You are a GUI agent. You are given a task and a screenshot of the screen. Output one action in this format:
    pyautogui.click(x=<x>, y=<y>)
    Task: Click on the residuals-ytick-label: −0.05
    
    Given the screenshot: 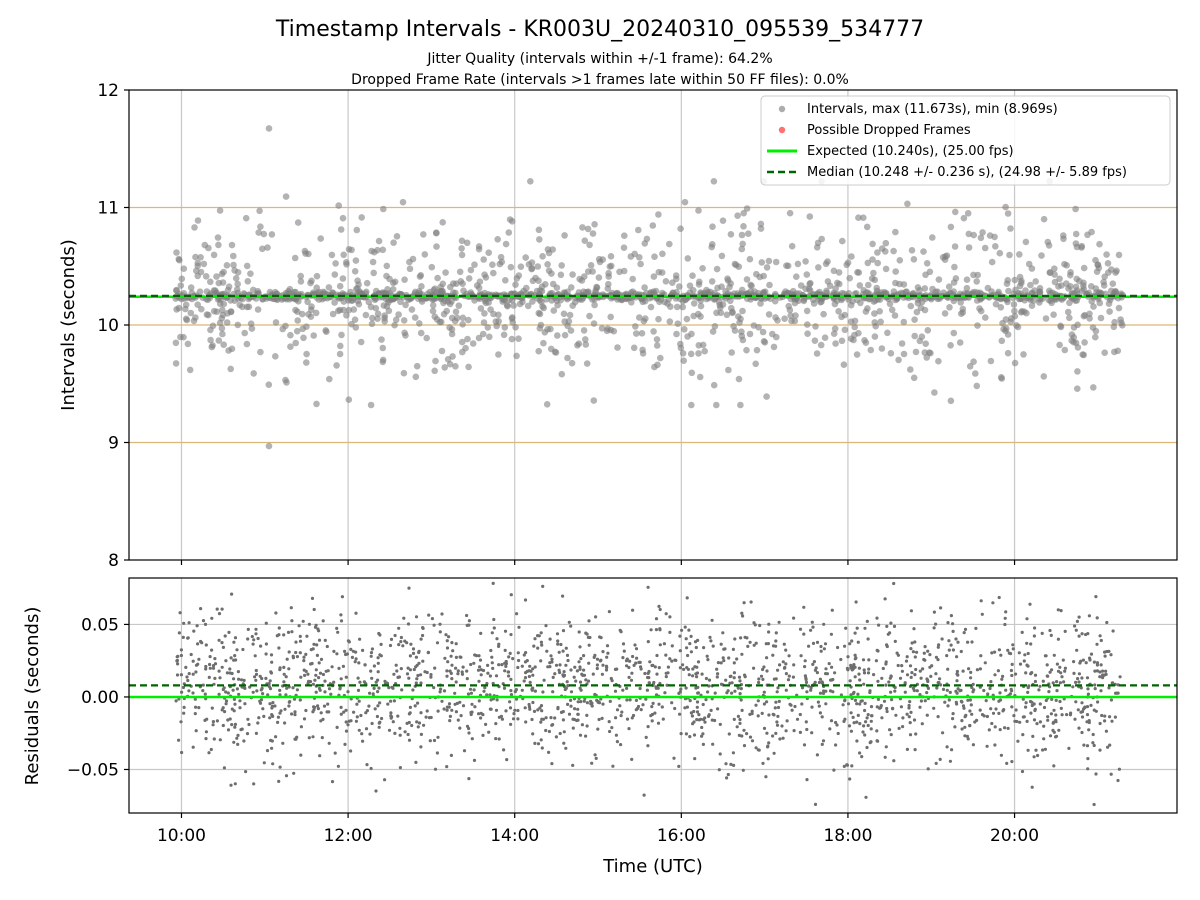 What is the action you would take?
    pyautogui.click(x=93, y=770)
    